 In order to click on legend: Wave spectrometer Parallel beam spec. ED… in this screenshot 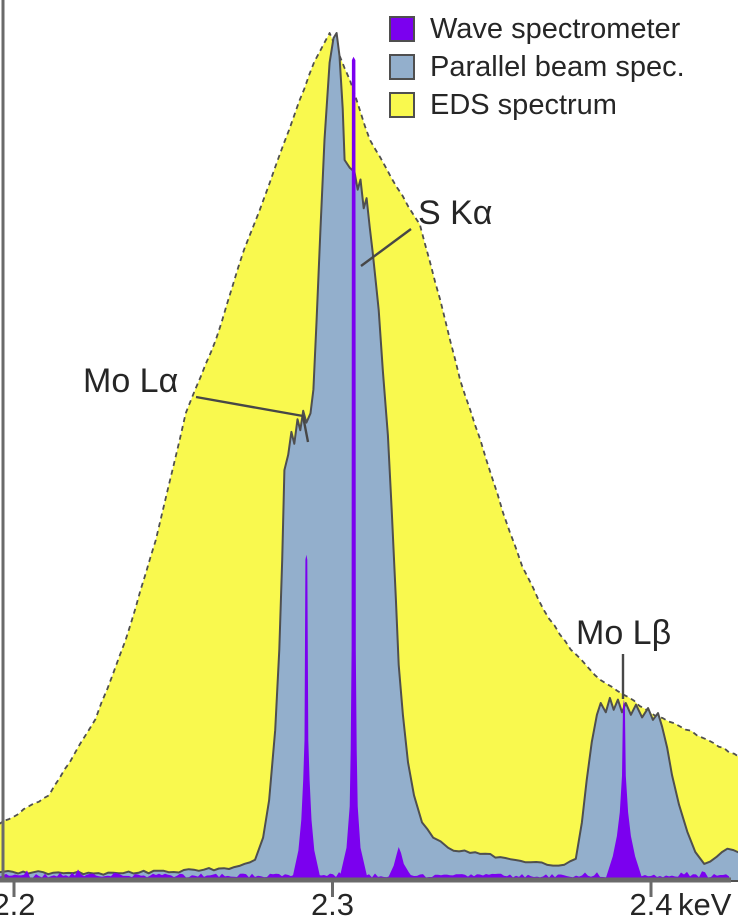, I will do `click(537, 67)`.